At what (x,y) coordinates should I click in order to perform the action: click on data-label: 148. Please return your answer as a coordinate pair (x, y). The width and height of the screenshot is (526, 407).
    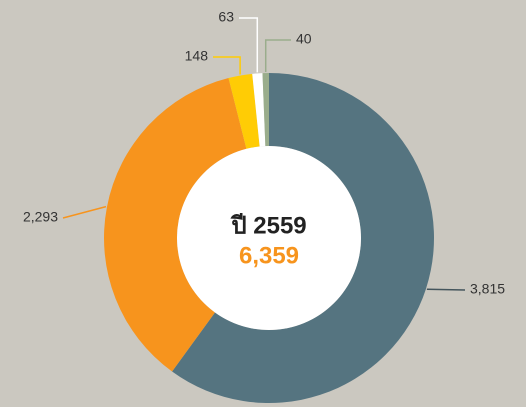
    Looking at the image, I should click on (197, 56).